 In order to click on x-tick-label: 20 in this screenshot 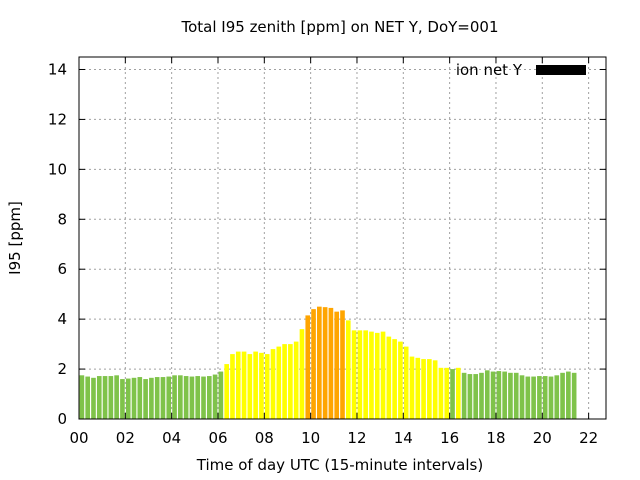, I will do `click(542, 438)`.